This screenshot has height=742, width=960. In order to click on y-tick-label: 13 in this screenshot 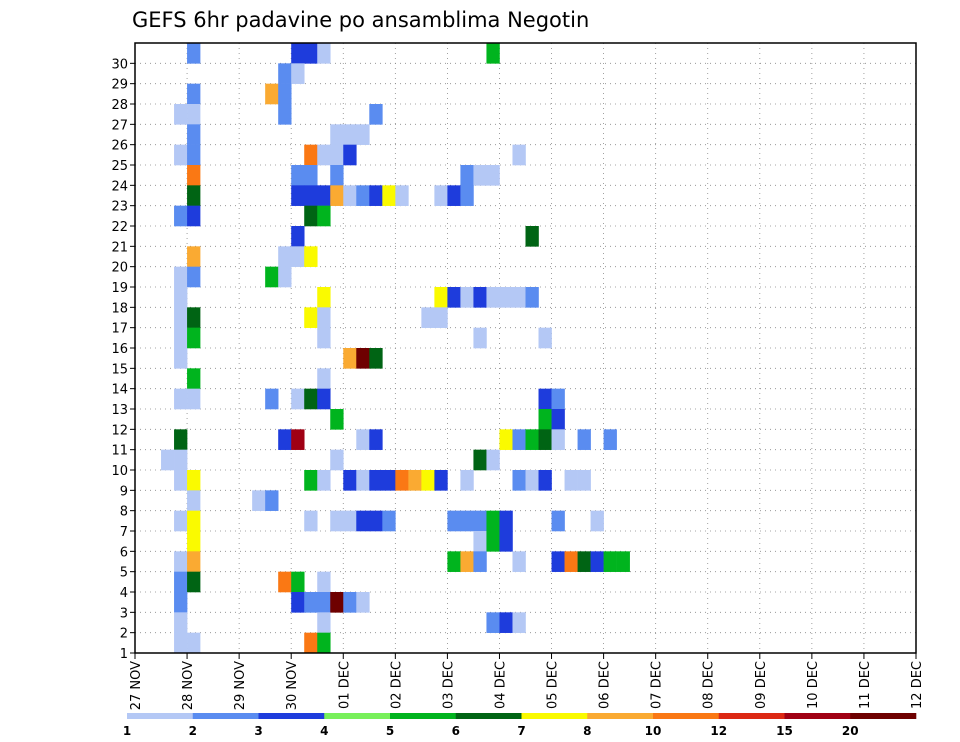, I will do `click(119, 410)`.